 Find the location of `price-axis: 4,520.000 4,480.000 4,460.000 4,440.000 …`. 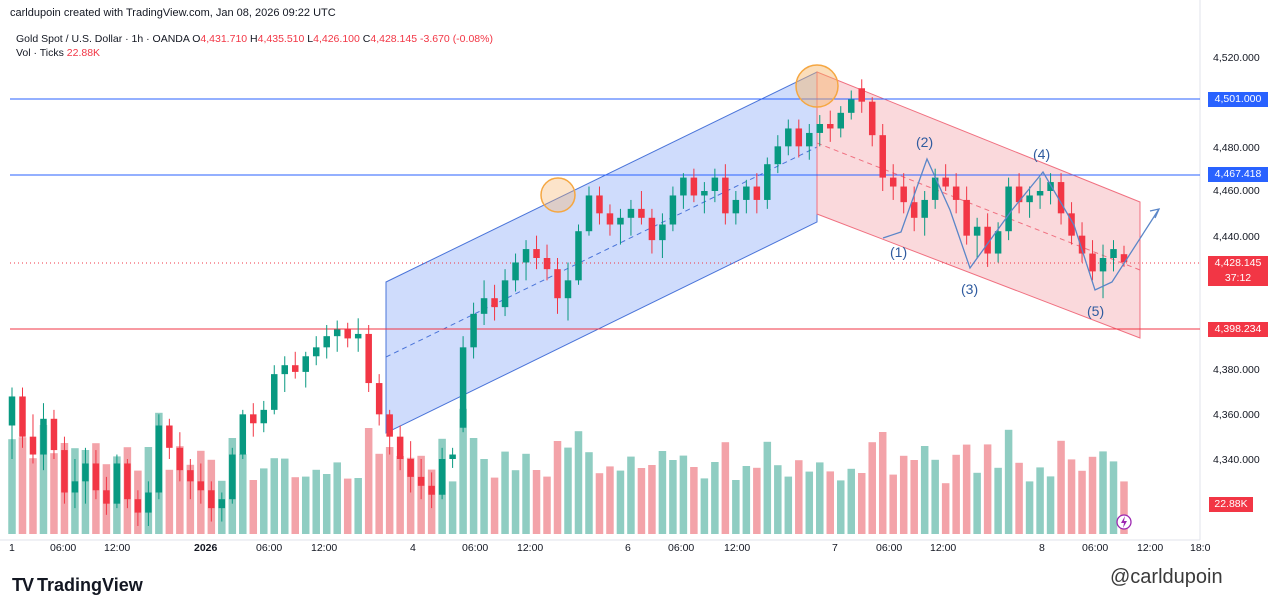

price-axis: 4,520.000 4,480.000 4,460.000 4,440.000 … is located at coordinates (1236, 259).